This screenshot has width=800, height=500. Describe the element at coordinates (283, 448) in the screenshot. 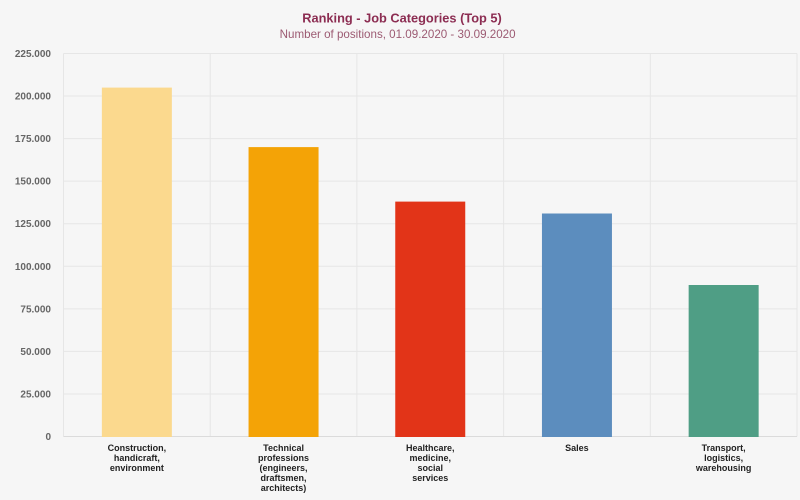

I see `svg-text: Technical` at that location.